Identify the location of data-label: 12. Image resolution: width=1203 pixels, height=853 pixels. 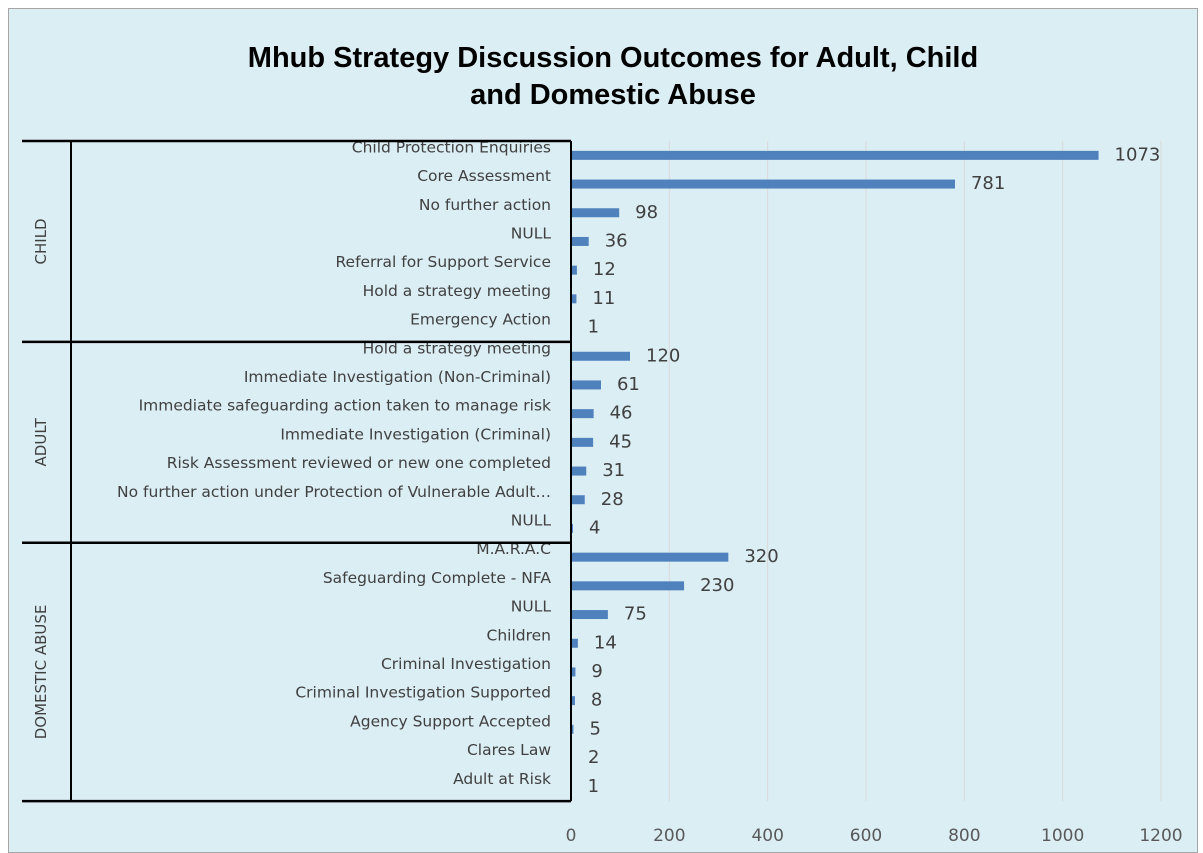
(604, 269).